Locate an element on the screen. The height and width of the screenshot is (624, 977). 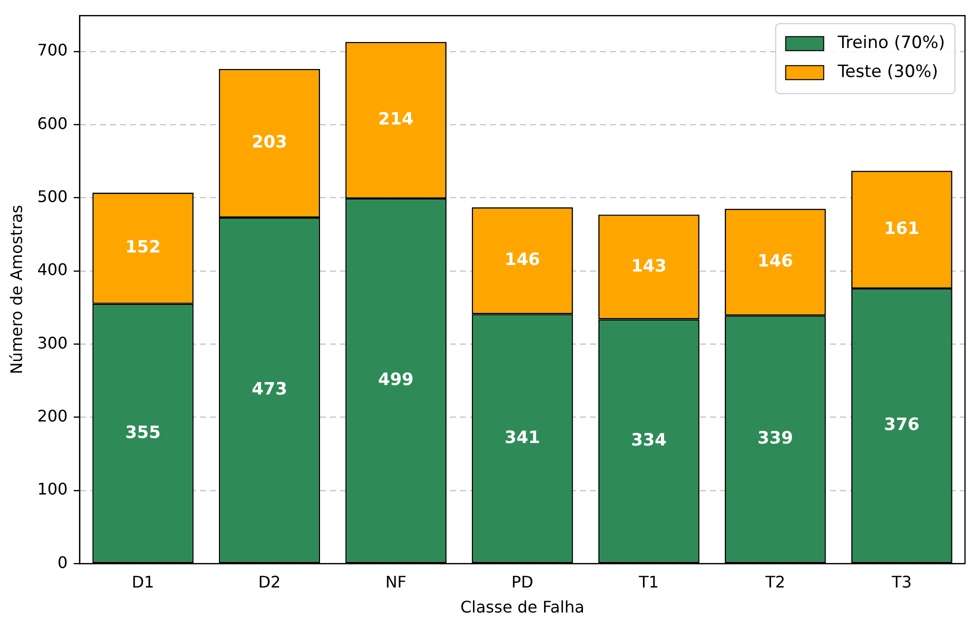
legend-label: Teste (30%) is located at coordinates (887, 72).